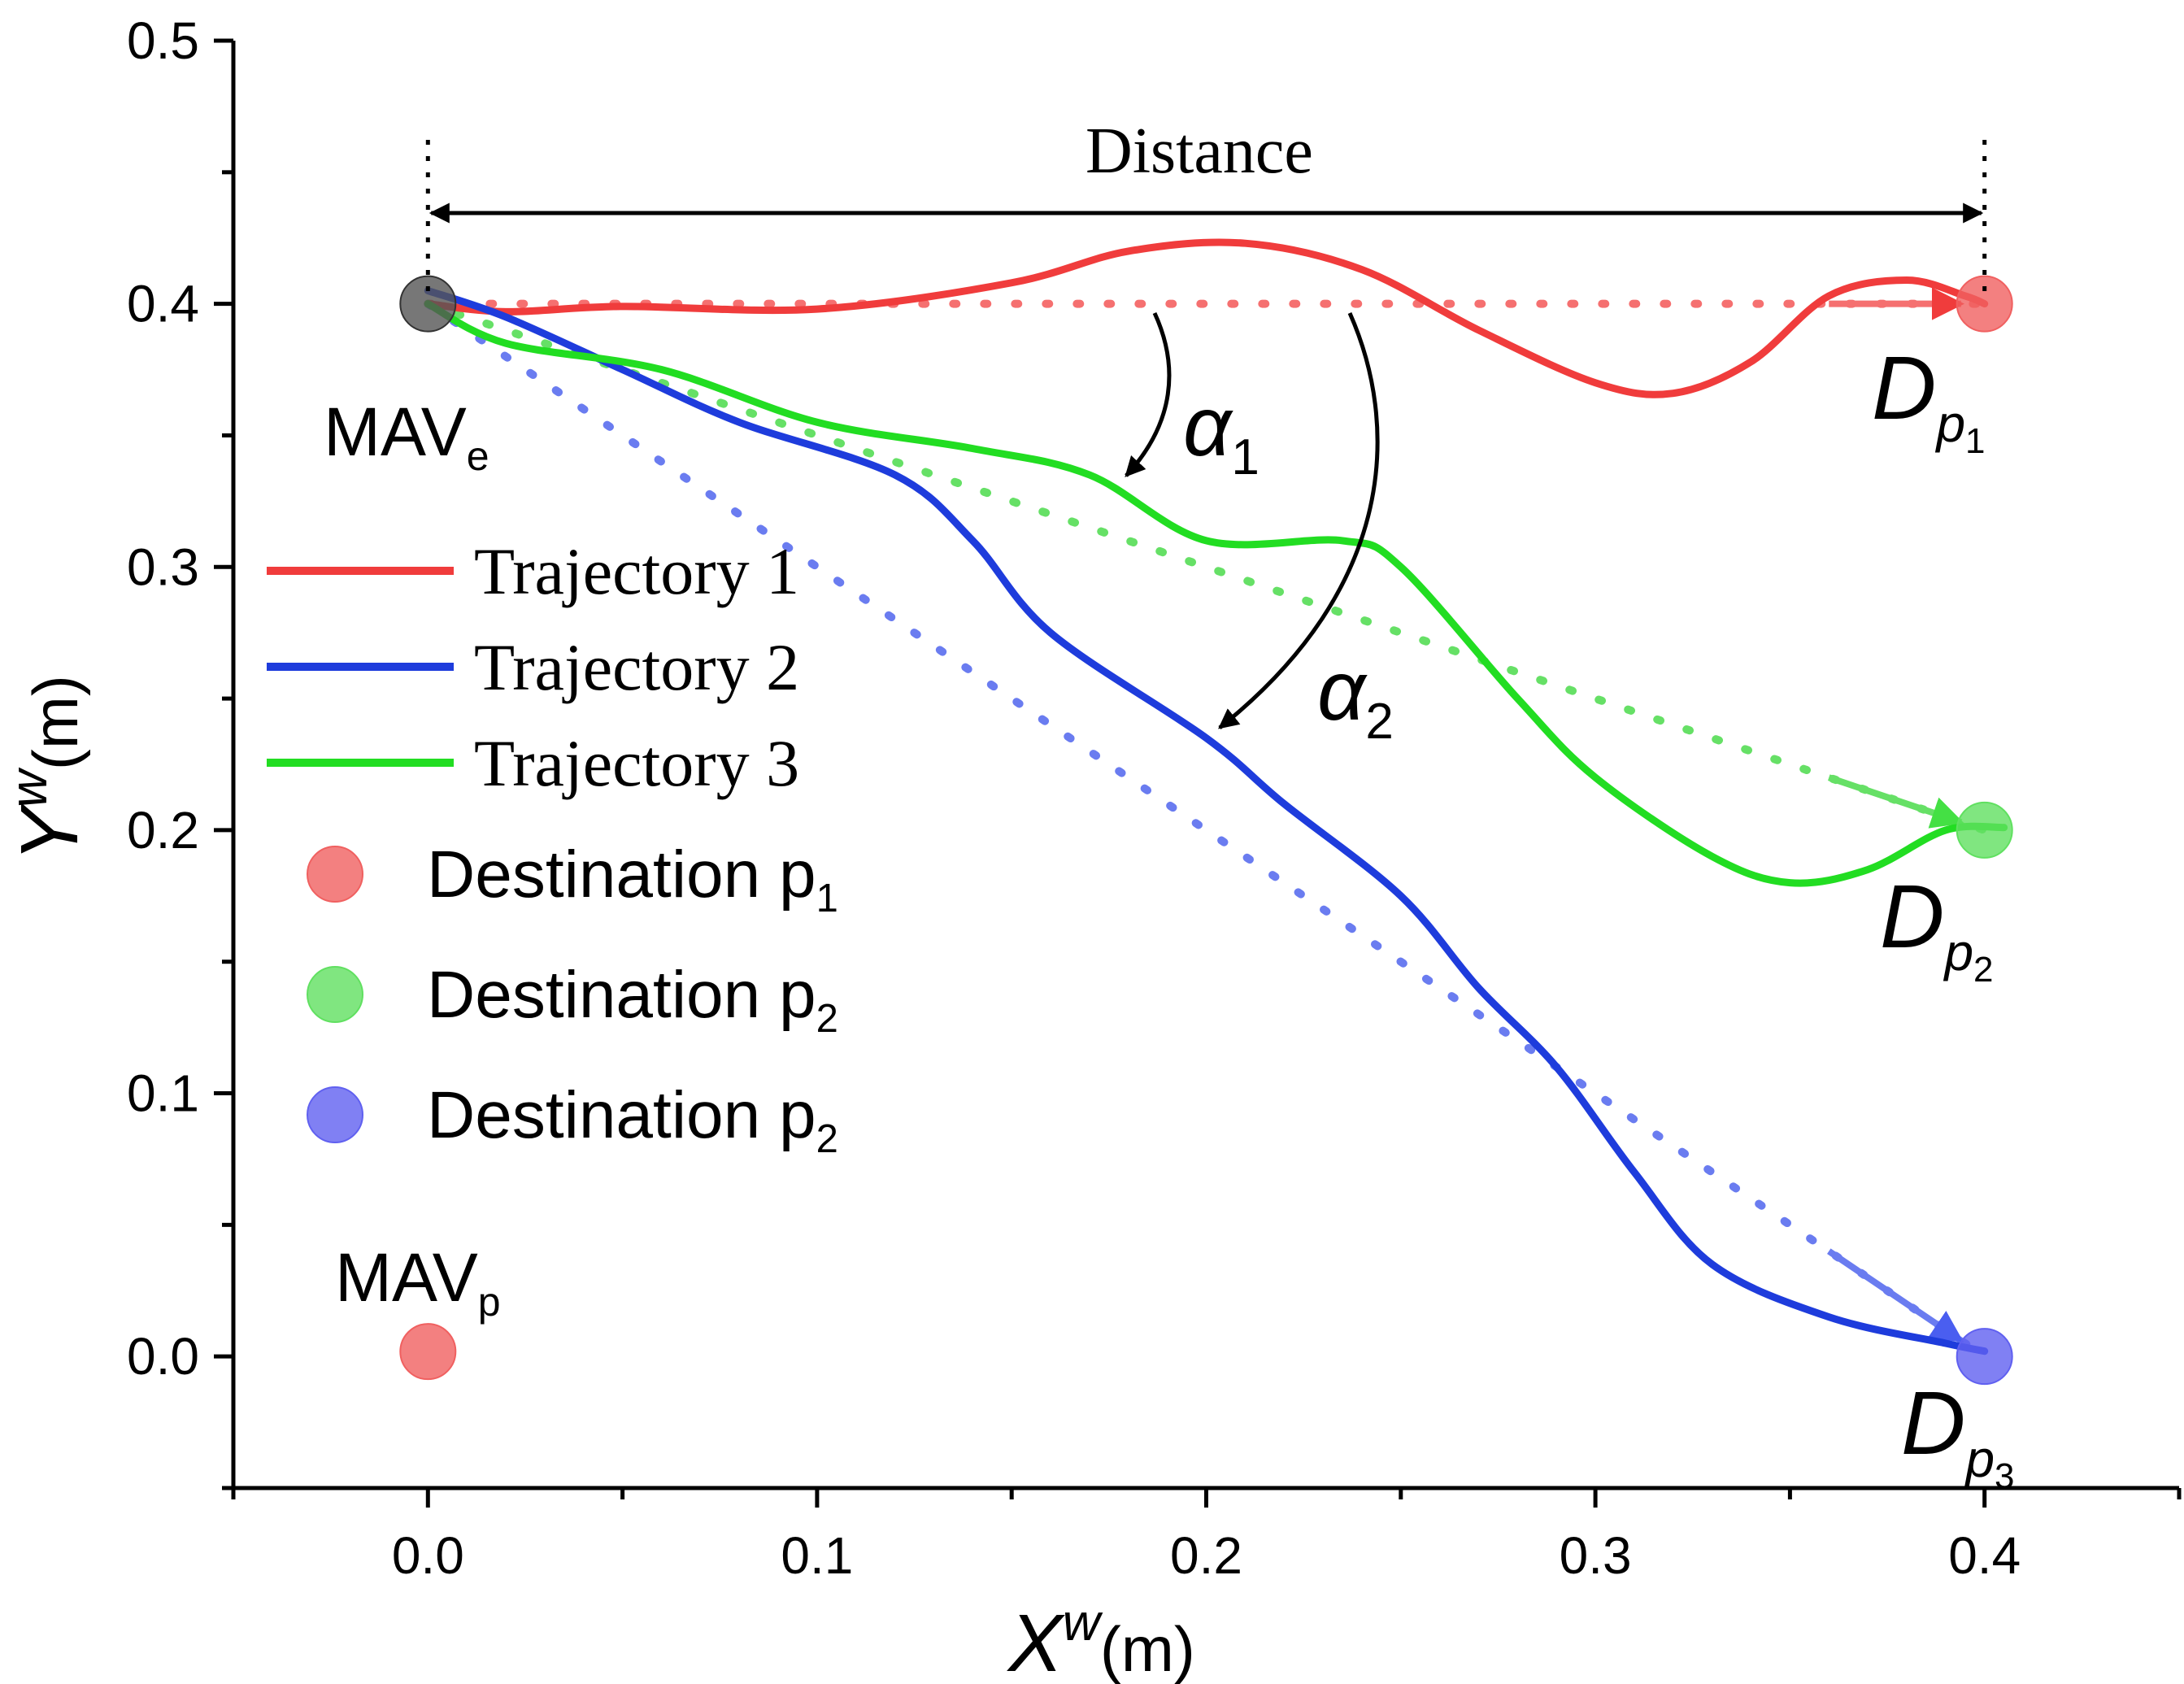  I want to click on x-axis-label: Xw(m), so click(1101, 1639).